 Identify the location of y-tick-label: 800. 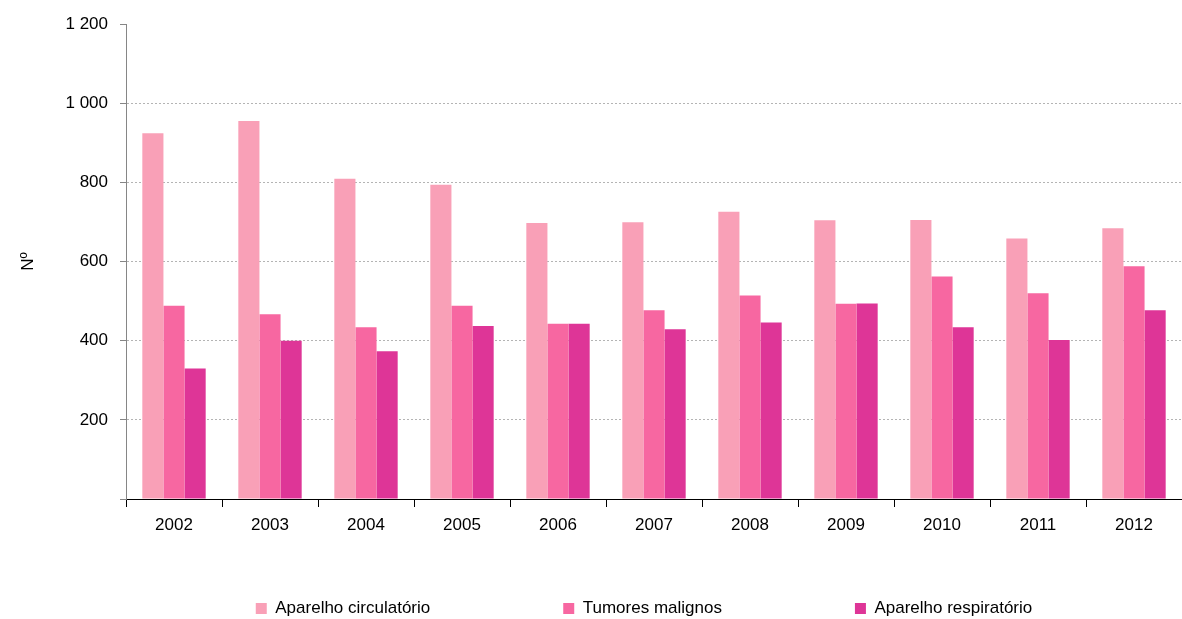
(93, 182).